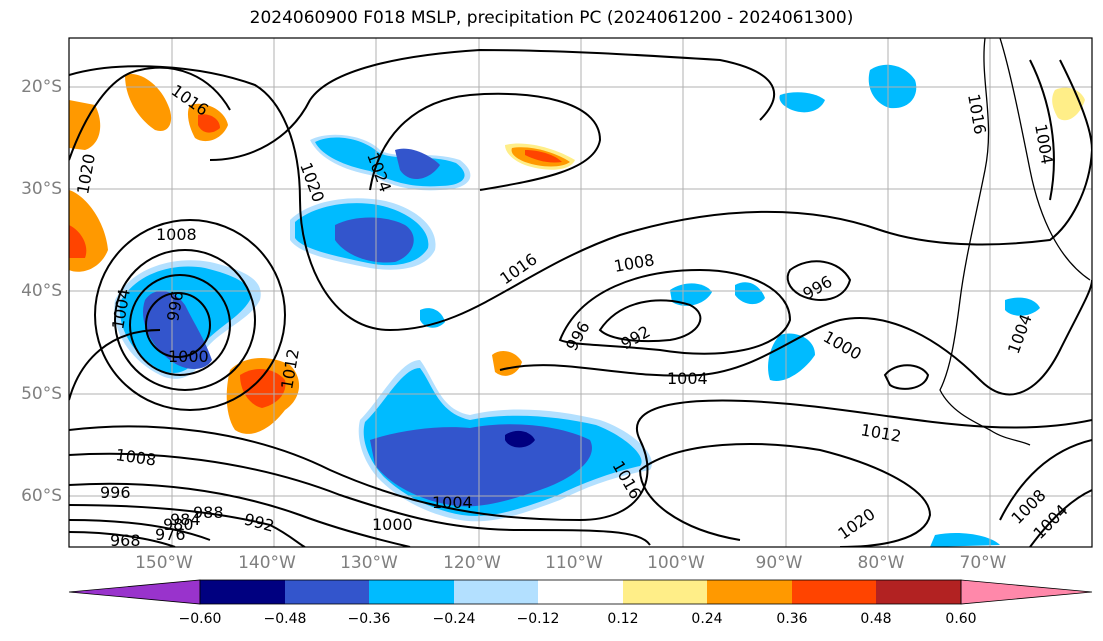 Image resolution: width=1103 pixels, height=641 pixels. What do you see at coordinates (676, 563) in the screenshot?
I see `lon-label: 100°W` at bounding box center [676, 563].